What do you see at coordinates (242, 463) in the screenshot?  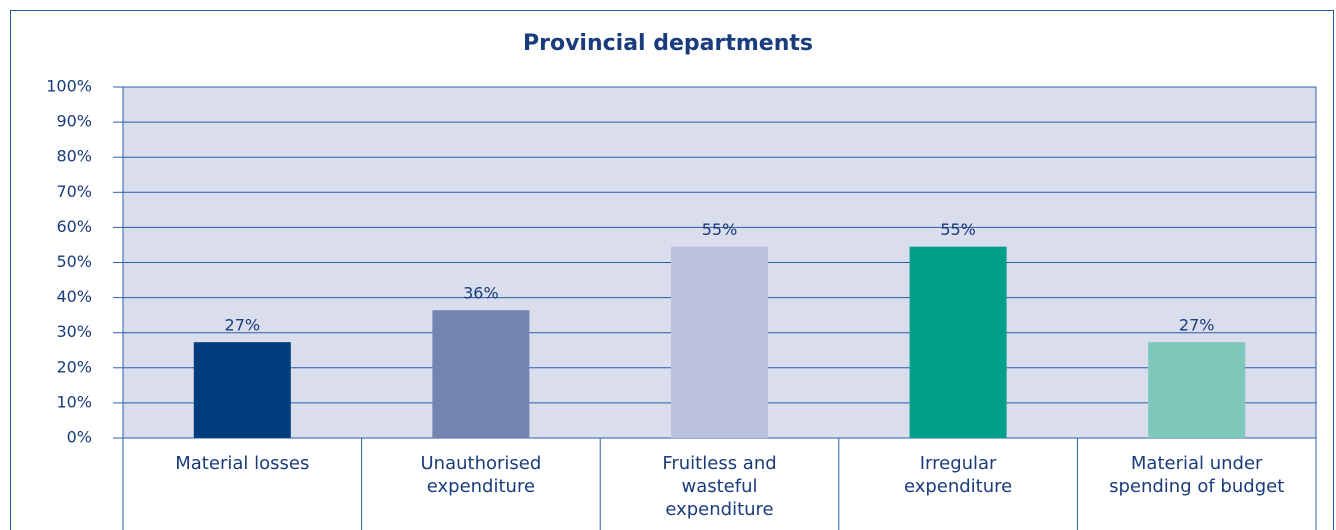 I see `x-tick-label: Material losses` at bounding box center [242, 463].